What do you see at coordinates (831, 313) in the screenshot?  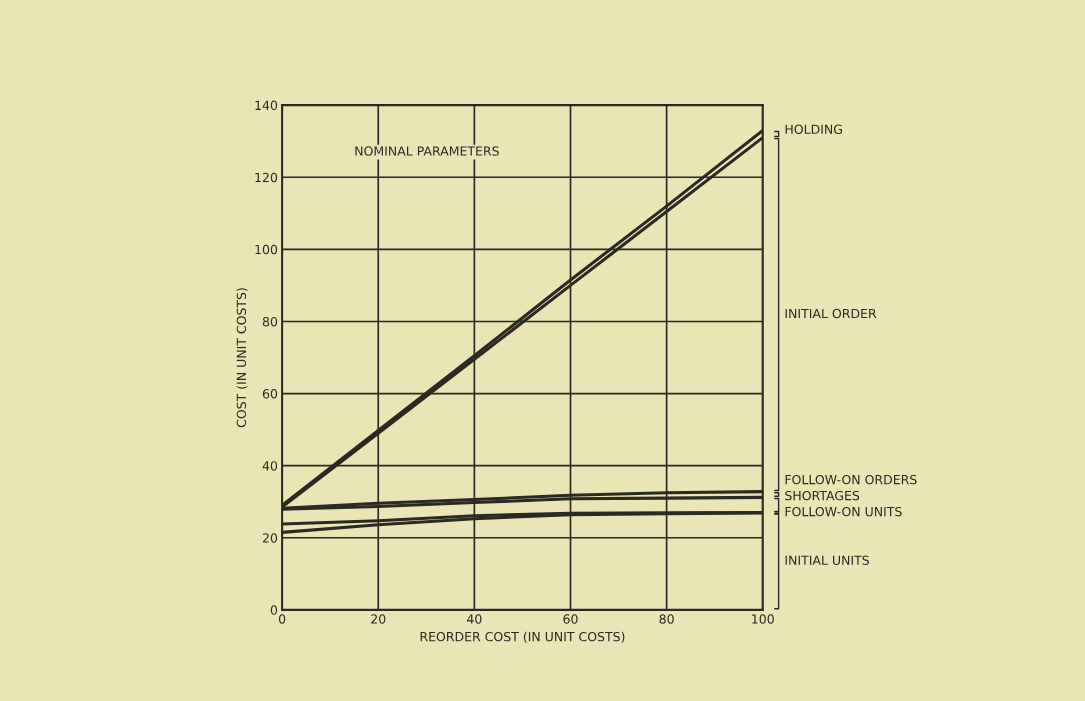 I see `text: INITIAL ORDER` at bounding box center [831, 313].